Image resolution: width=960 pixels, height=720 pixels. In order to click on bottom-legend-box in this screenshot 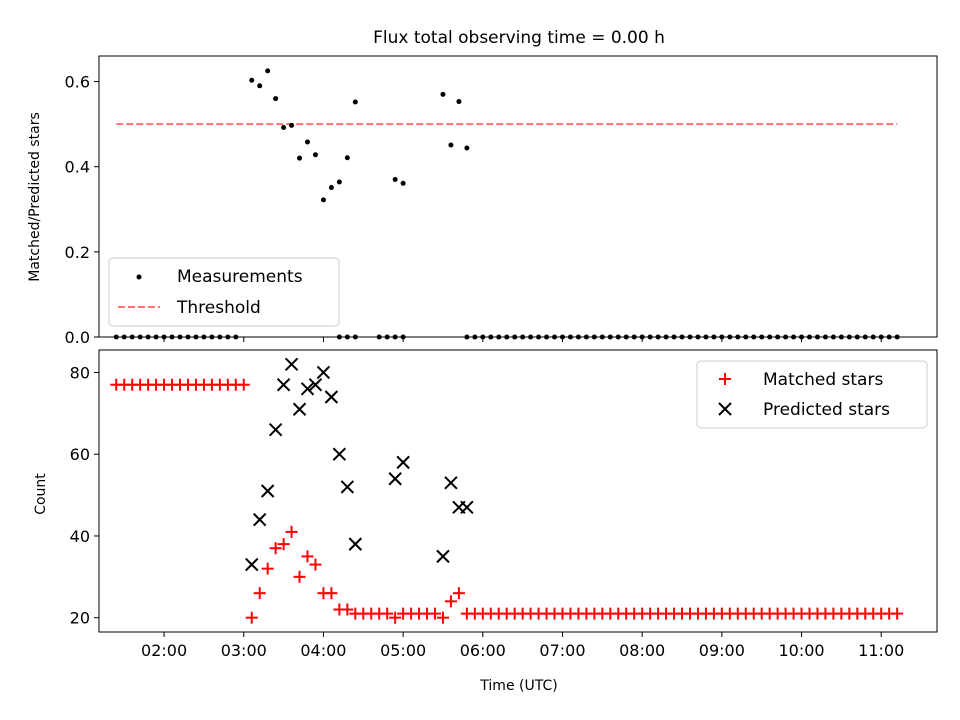, I will do `click(812, 394)`.